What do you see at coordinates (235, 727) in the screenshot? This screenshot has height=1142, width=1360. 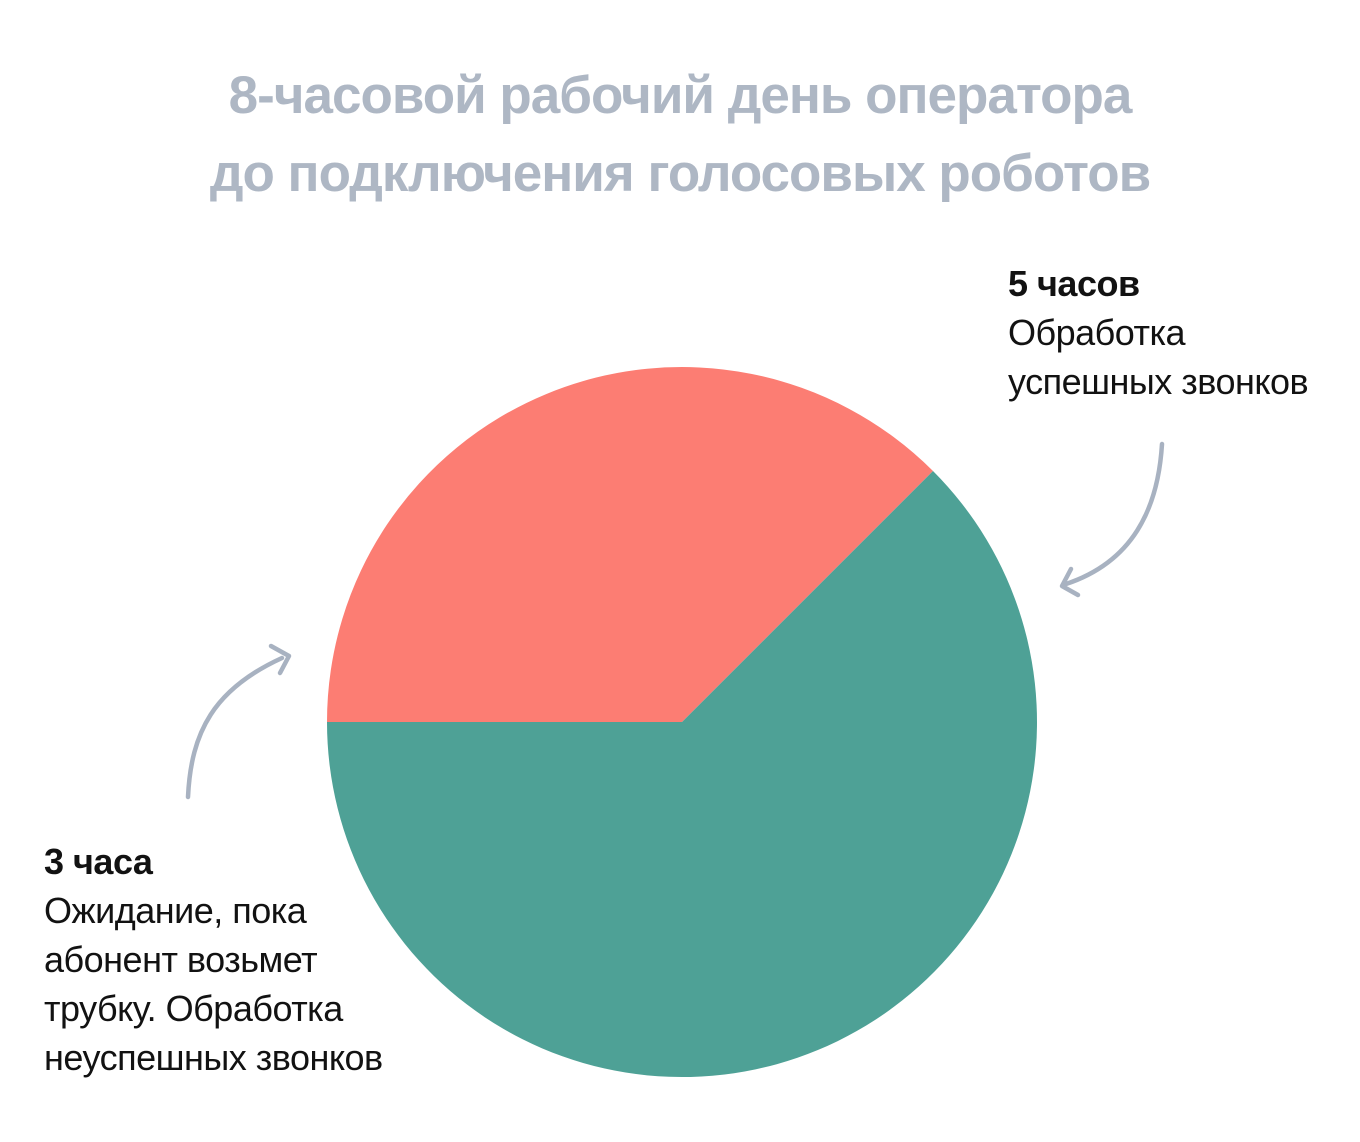 I see `arrow-left-shaft` at bounding box center [235, 727].